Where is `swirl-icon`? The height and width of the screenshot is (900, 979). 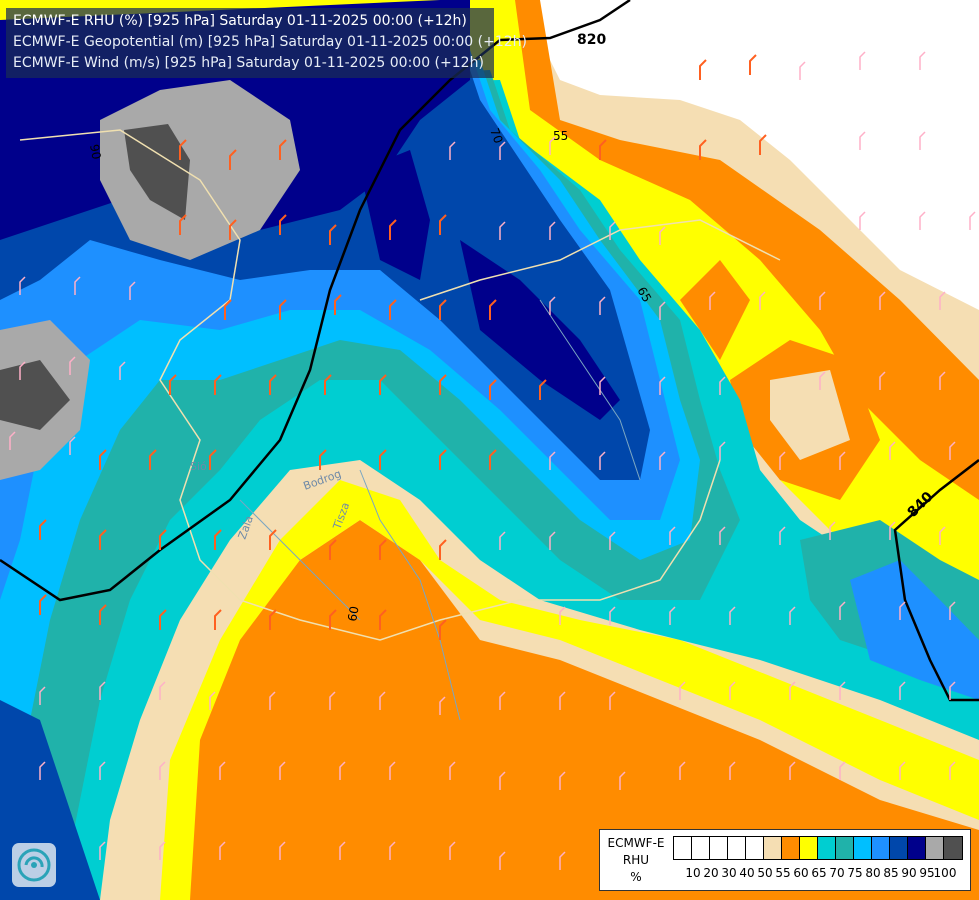 swirl-icon is located at coordinates (34, 865).